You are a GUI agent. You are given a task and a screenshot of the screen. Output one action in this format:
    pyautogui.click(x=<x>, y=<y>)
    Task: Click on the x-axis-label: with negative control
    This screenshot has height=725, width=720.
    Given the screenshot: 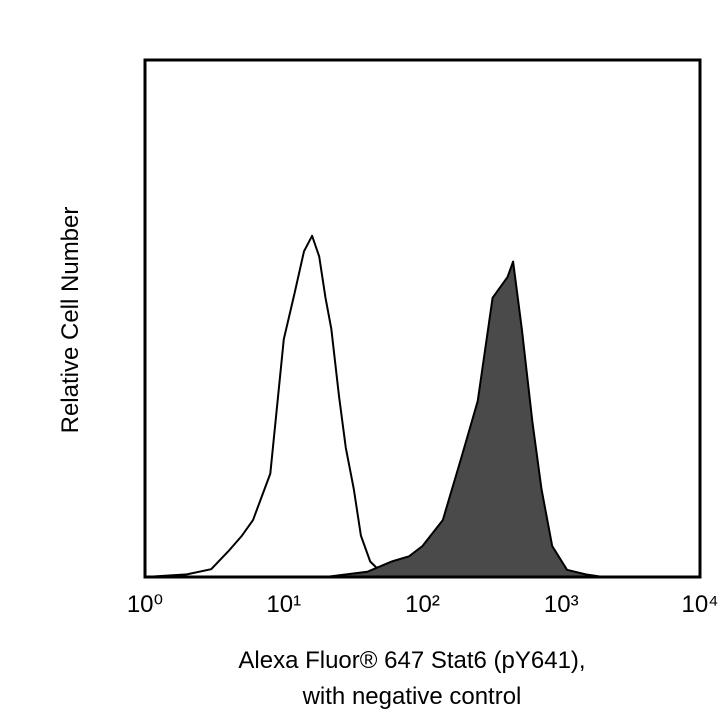 What is the action you would take?
    pyautogui.click(x=412, y=696)
    